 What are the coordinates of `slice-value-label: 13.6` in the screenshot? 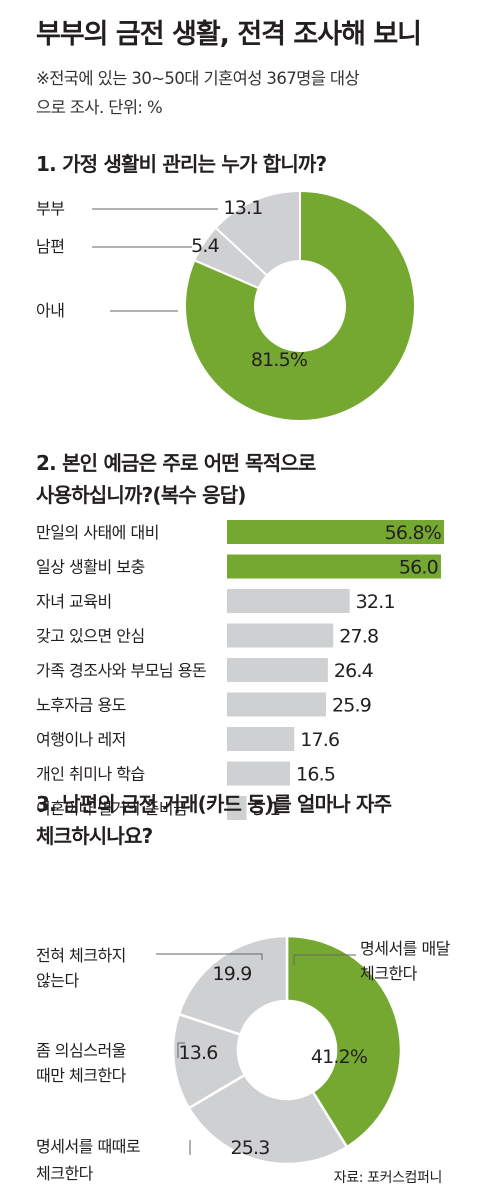 It's located at (197, 1053).